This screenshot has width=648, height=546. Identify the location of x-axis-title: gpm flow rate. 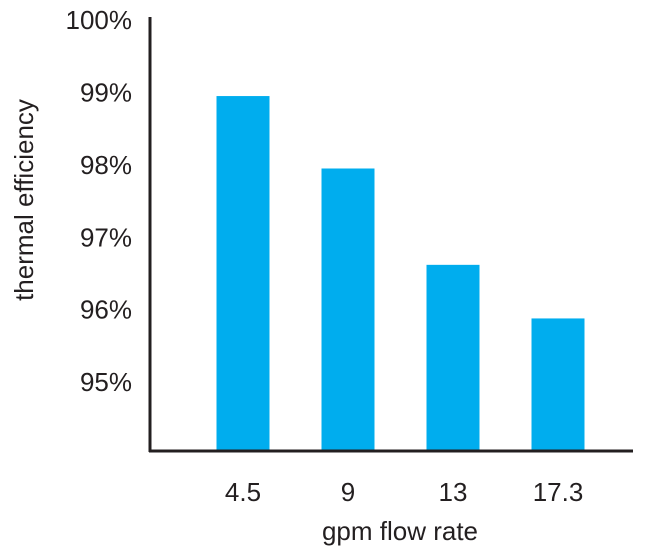
(400, 531).